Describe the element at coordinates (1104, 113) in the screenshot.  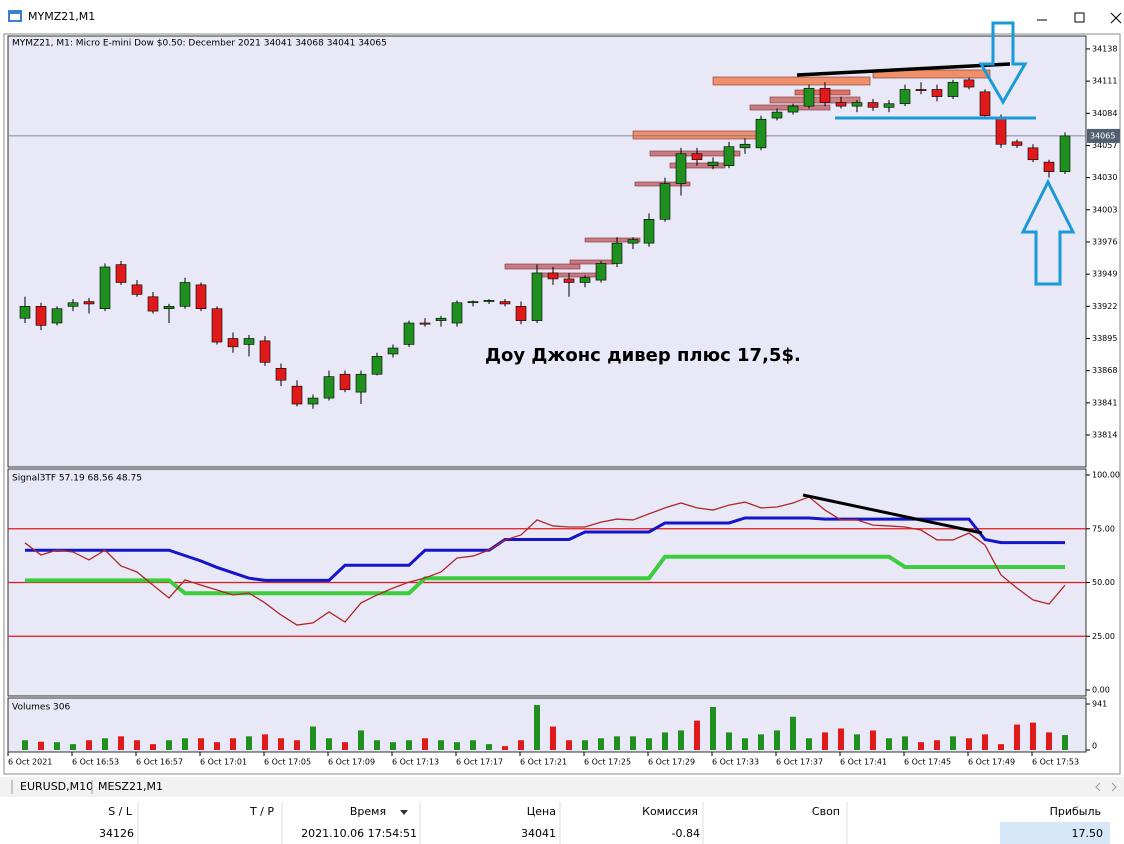
I see `y-tick-label: 34084` at that location.